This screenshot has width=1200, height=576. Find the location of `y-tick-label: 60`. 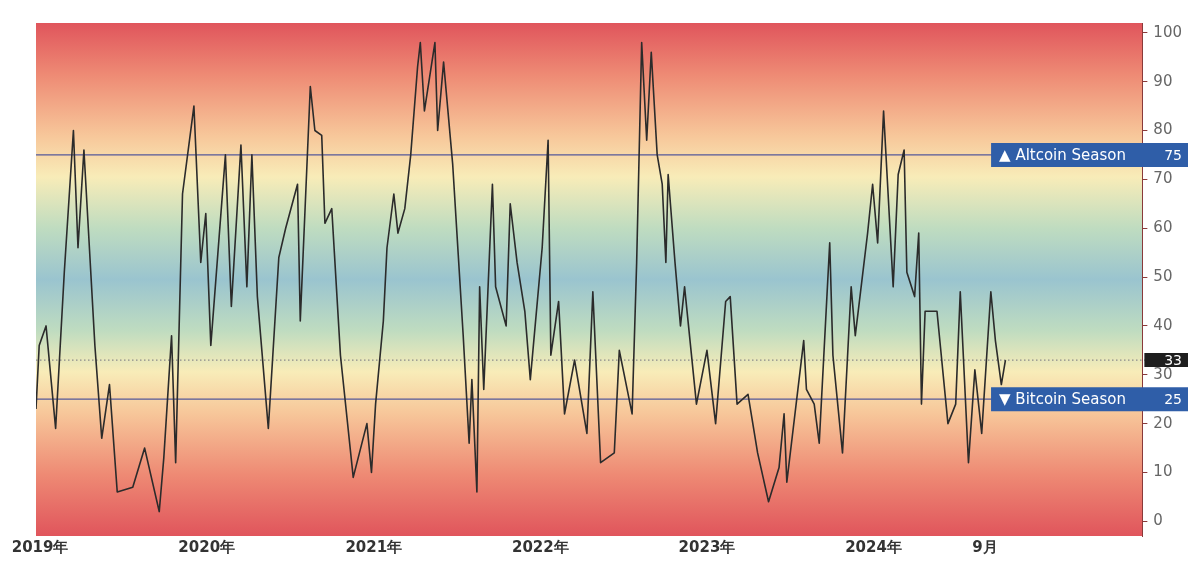

y-tick-label: 60 is located at coordinates (1163, 227).